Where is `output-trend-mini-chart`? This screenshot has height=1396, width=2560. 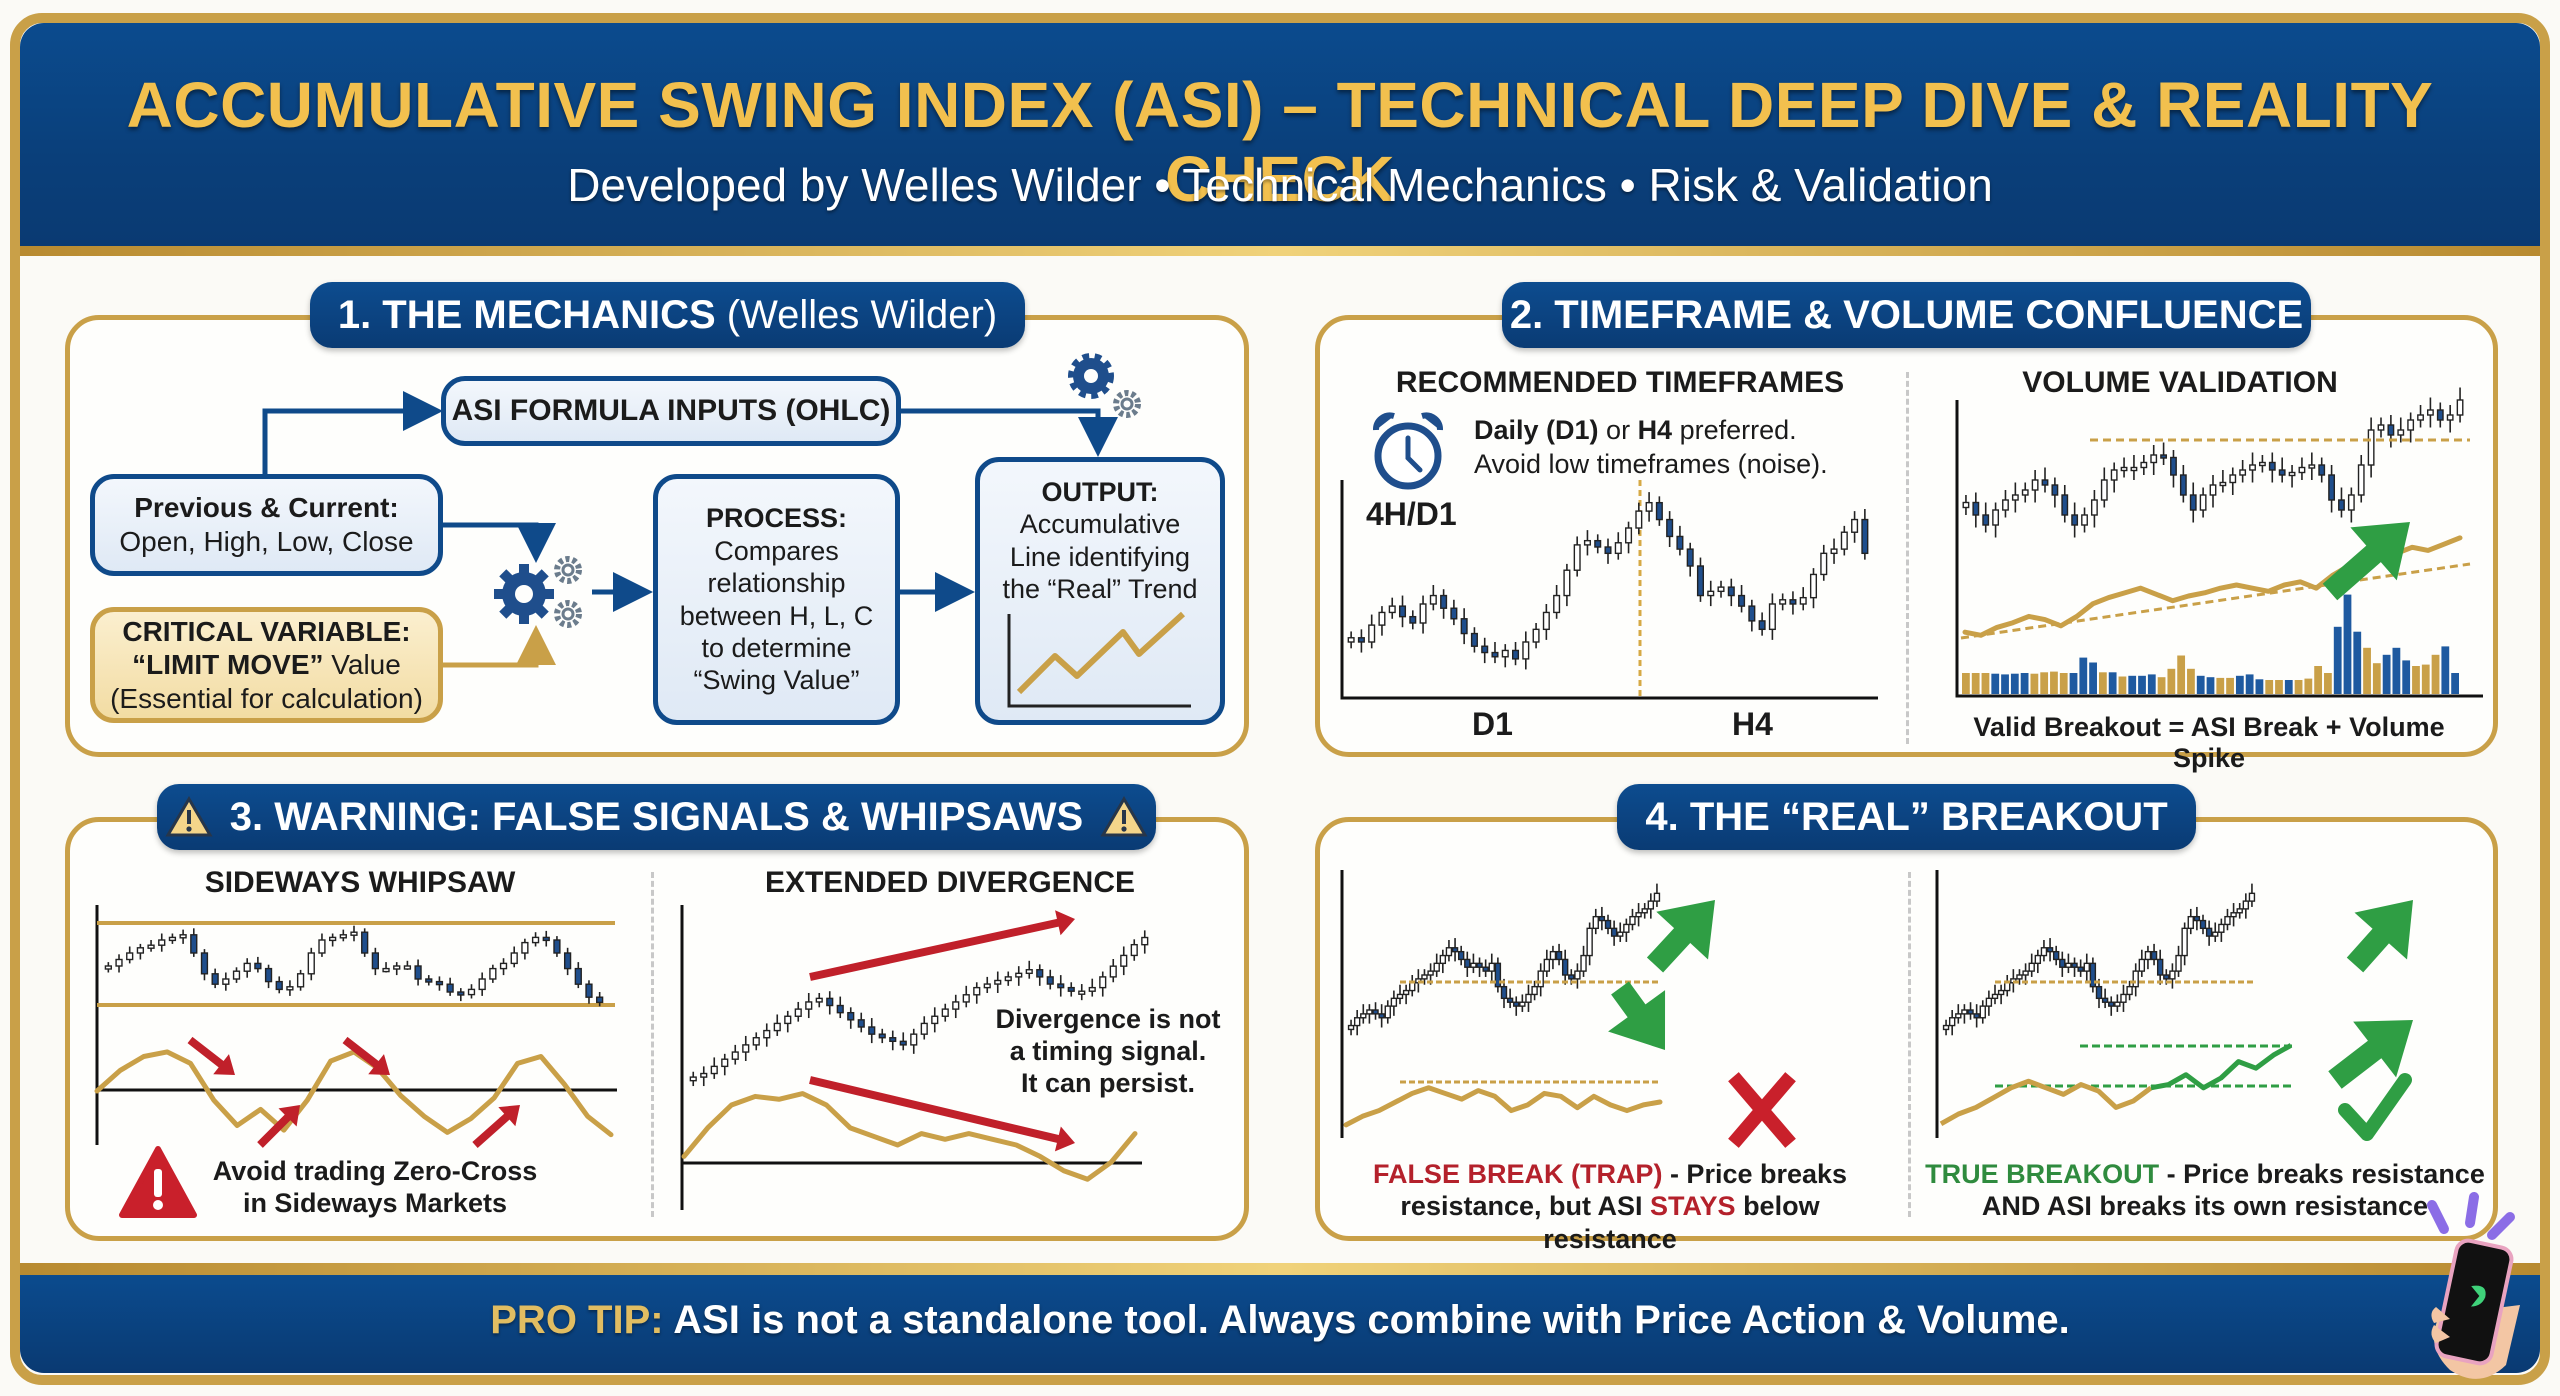 output-trend-mini-chart is located at coordinates (1099, 659).